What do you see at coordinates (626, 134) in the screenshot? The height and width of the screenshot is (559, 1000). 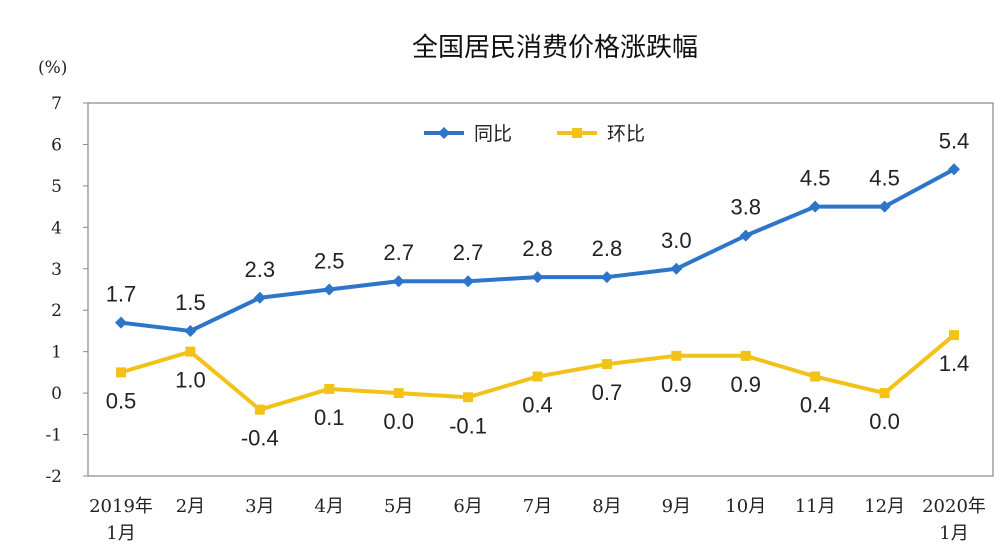 I see `legend-label: 环比` at bounding box center [626, 134].